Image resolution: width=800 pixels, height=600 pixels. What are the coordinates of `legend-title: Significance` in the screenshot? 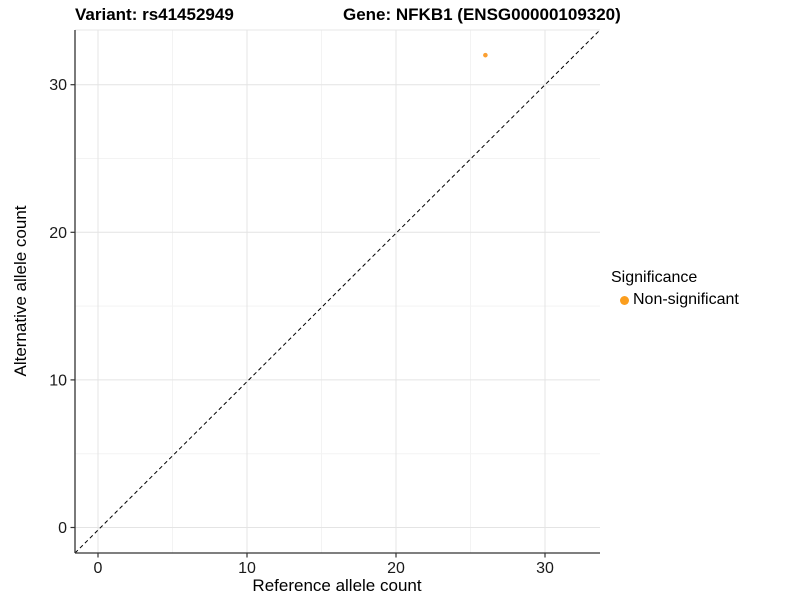 It's located at (654, 277).